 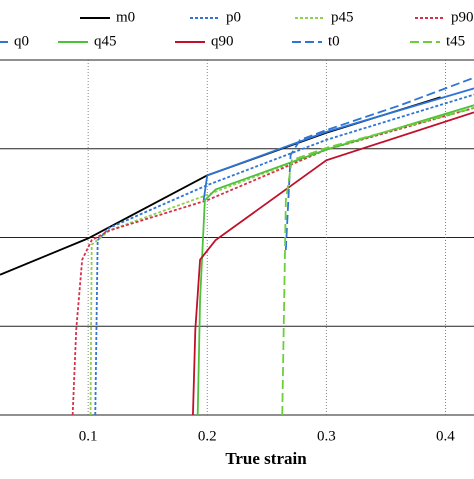 What do you see at coordinates (266, 458) in the screenshot?
I see `x-axis-label: True strain` at bounding box center [266, 458].